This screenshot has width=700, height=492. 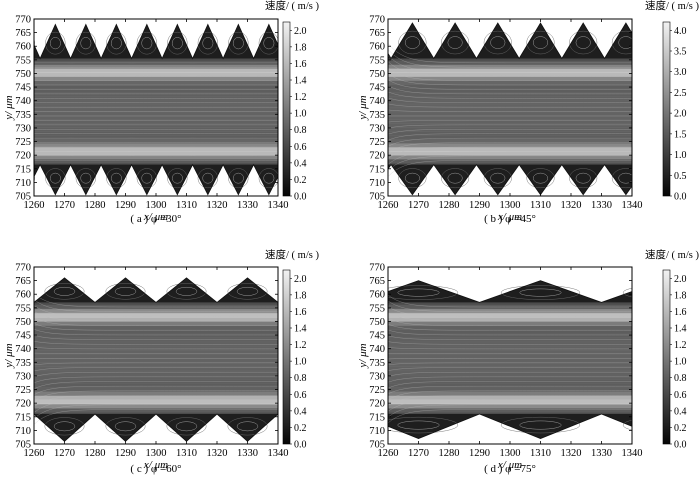 What do you see at coordinates (300, 31) in the screenshot?
I see `colorbar-tick-label: 2.0` at bounding box center [300, 31].